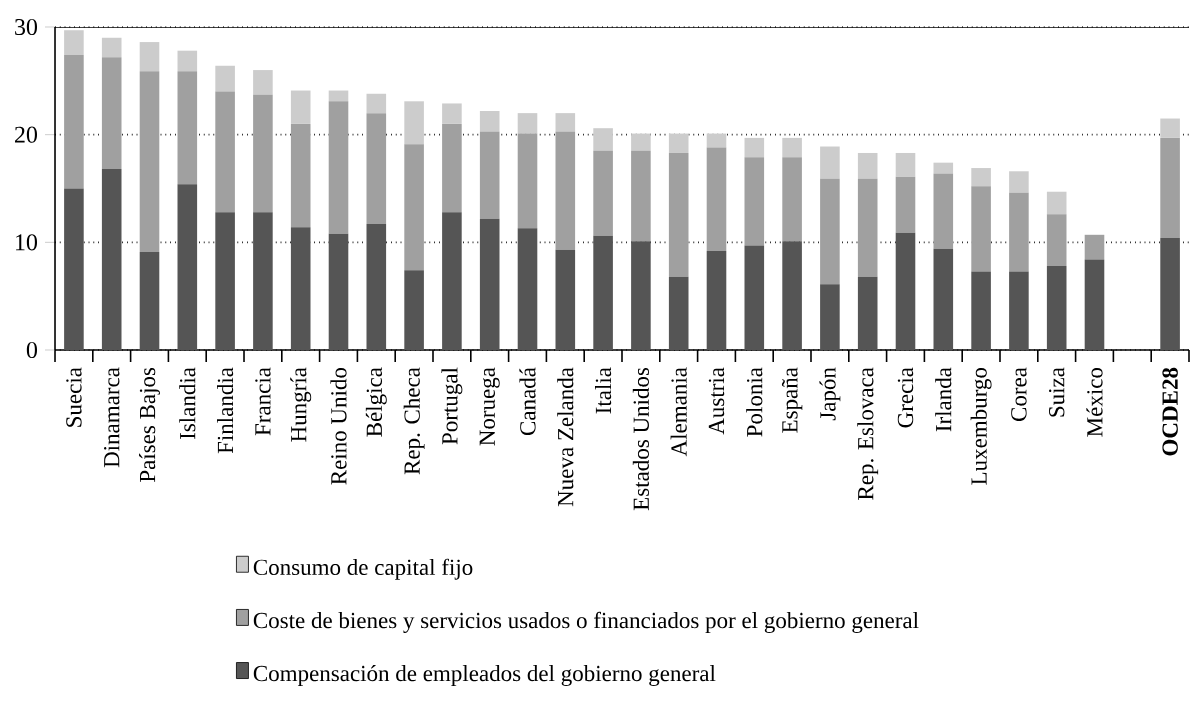 This screenshot has height=713, width=1191. What do you see at coordinates (868, 433) in the screenshot?
I see `x-tick-label: Rep. Eslovaca` at bounding box center [868, 433].